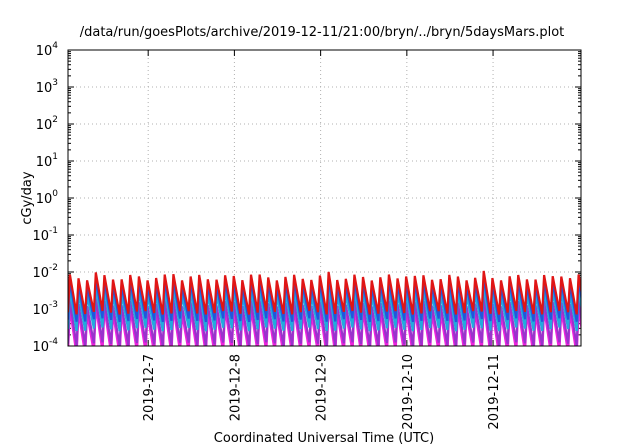 This screenshot has height=448, width=640. I want to click on y-tick-label: 10³, so click(47, 87).